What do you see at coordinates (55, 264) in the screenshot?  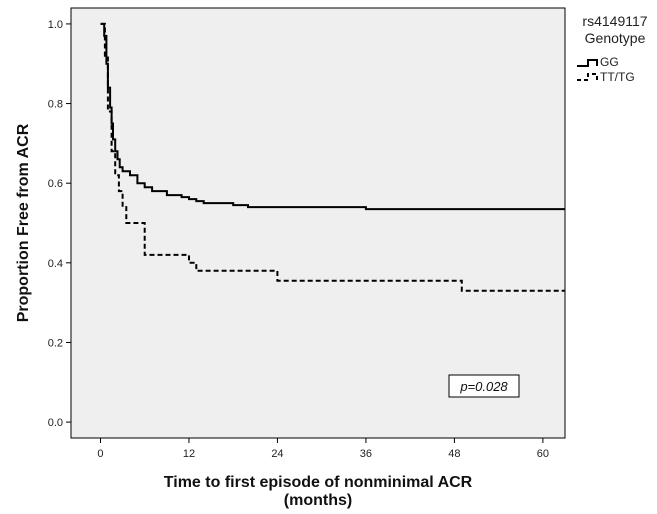 I see `y-tick-label: 0.4` at bounding box center [55, 264].